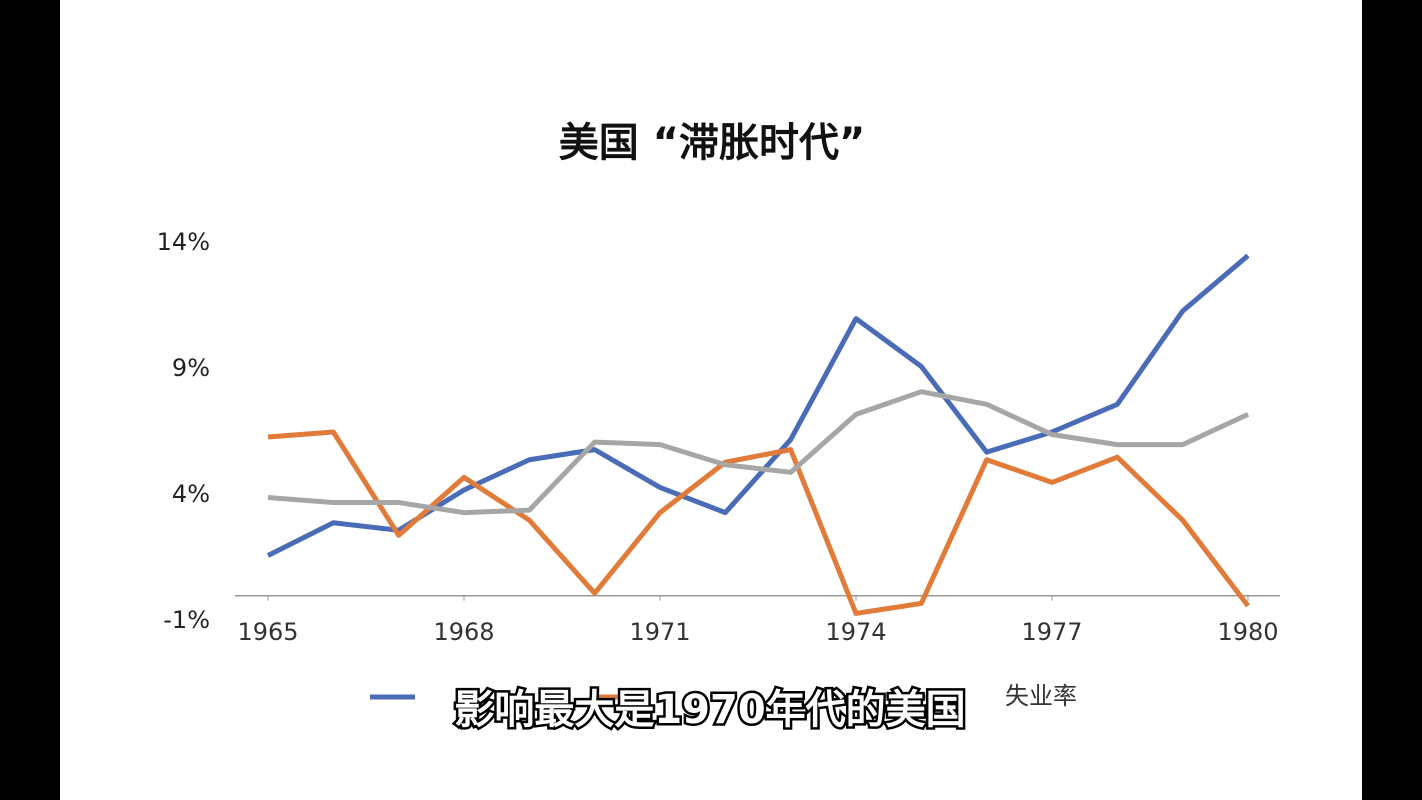  Describe the element at coordinates (709, 710) in the screenshot. I see `caption: 影响最大是1970年代的美国` at that location.